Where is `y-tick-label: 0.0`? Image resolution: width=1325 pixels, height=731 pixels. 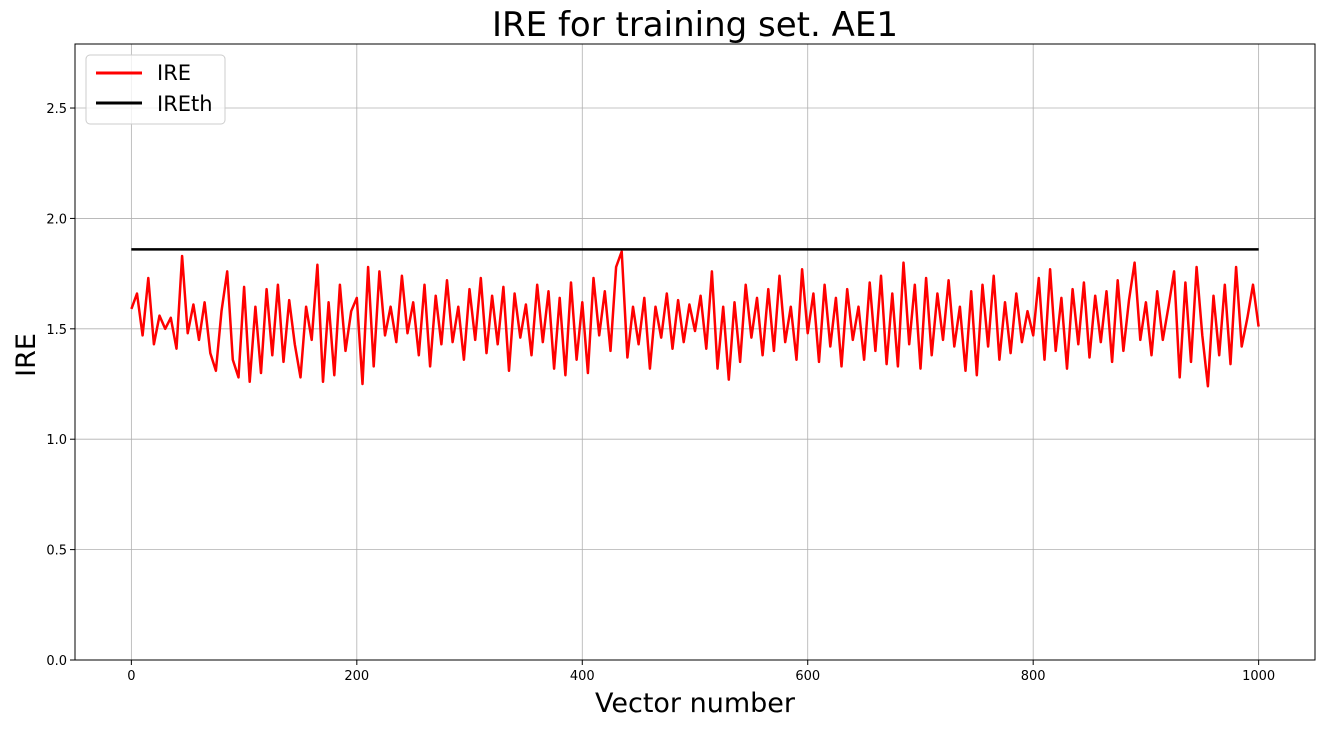 y-tick-label: 0.0 is located at coordinates (56, 661).